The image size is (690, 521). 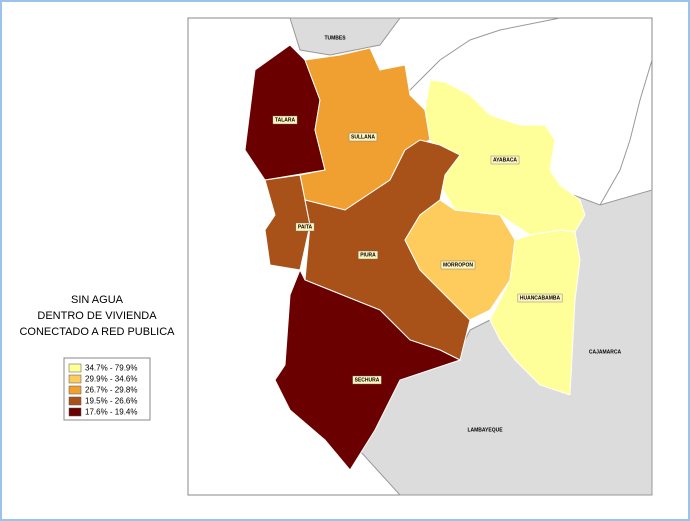 What do you see at coordinates (97, 332) in the screenshot?
I see `title-line: CONECTADO A RED PUBLICA` at bounding box center [97, 332].